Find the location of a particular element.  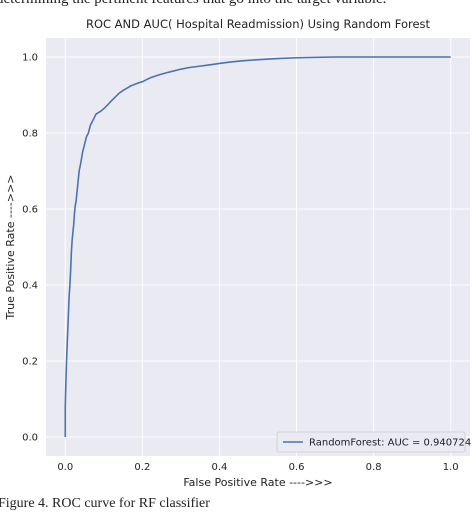

x-tick-label: 1.0 is located at coordinates (451, 467).